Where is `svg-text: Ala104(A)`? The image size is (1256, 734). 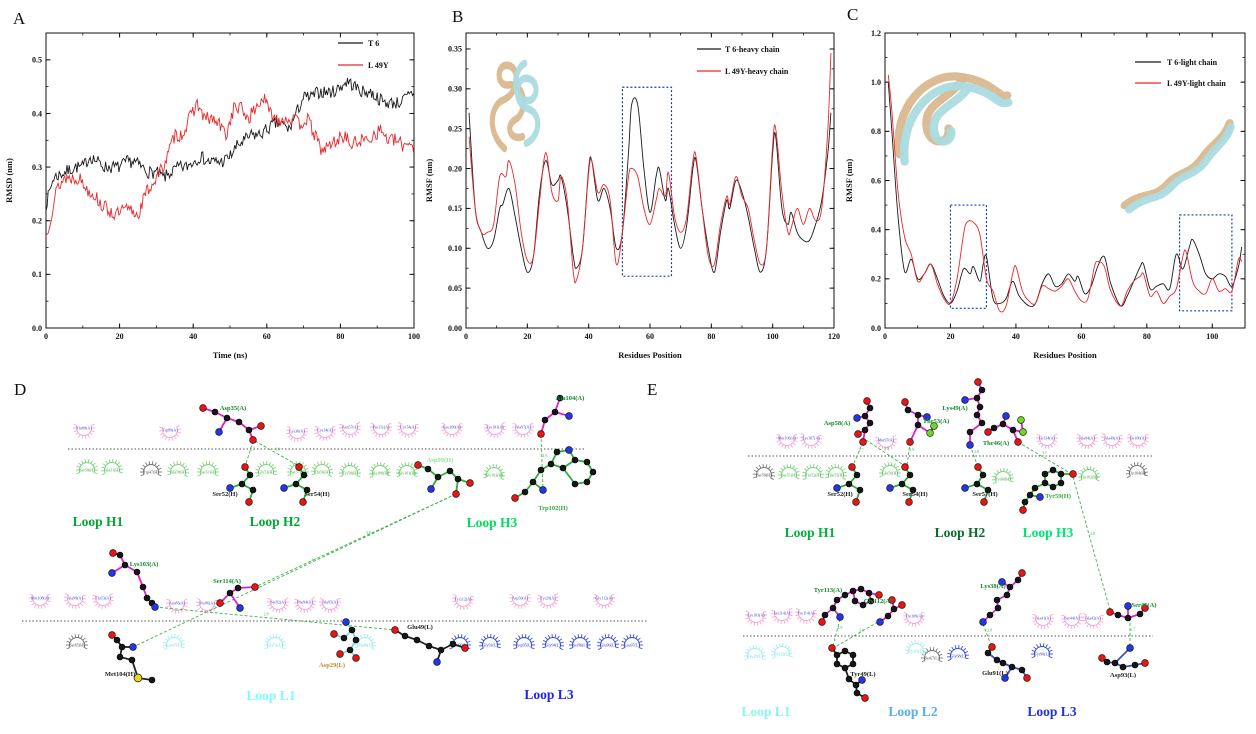
svg-text: Ala104(A) is located at coordinates (570, 398).